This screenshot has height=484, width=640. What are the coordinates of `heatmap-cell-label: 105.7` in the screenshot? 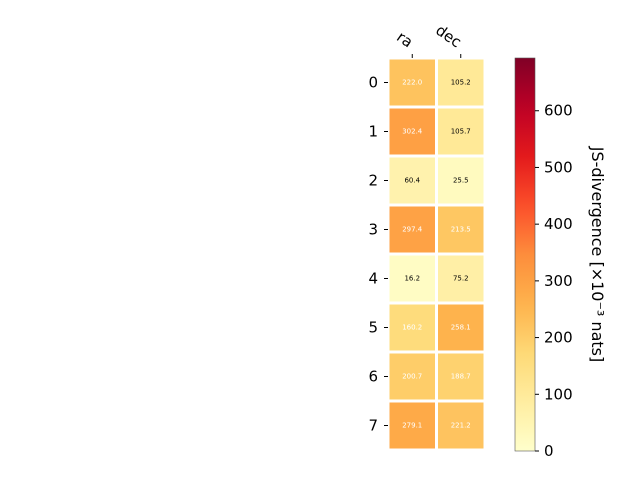 It's located at (461, 132).